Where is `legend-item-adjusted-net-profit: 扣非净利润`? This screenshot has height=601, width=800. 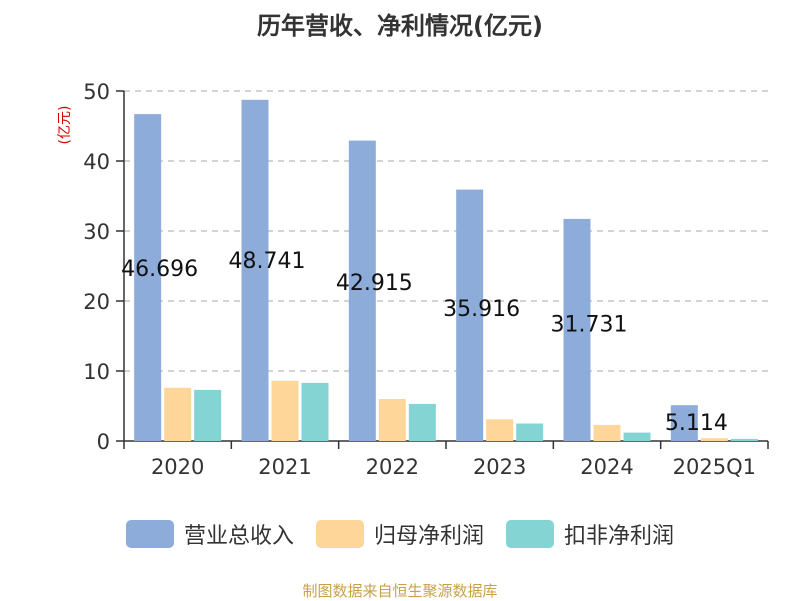
legend-item-adjusted-net-profit: 扣非净利润 is located at coordinates (590, 534).